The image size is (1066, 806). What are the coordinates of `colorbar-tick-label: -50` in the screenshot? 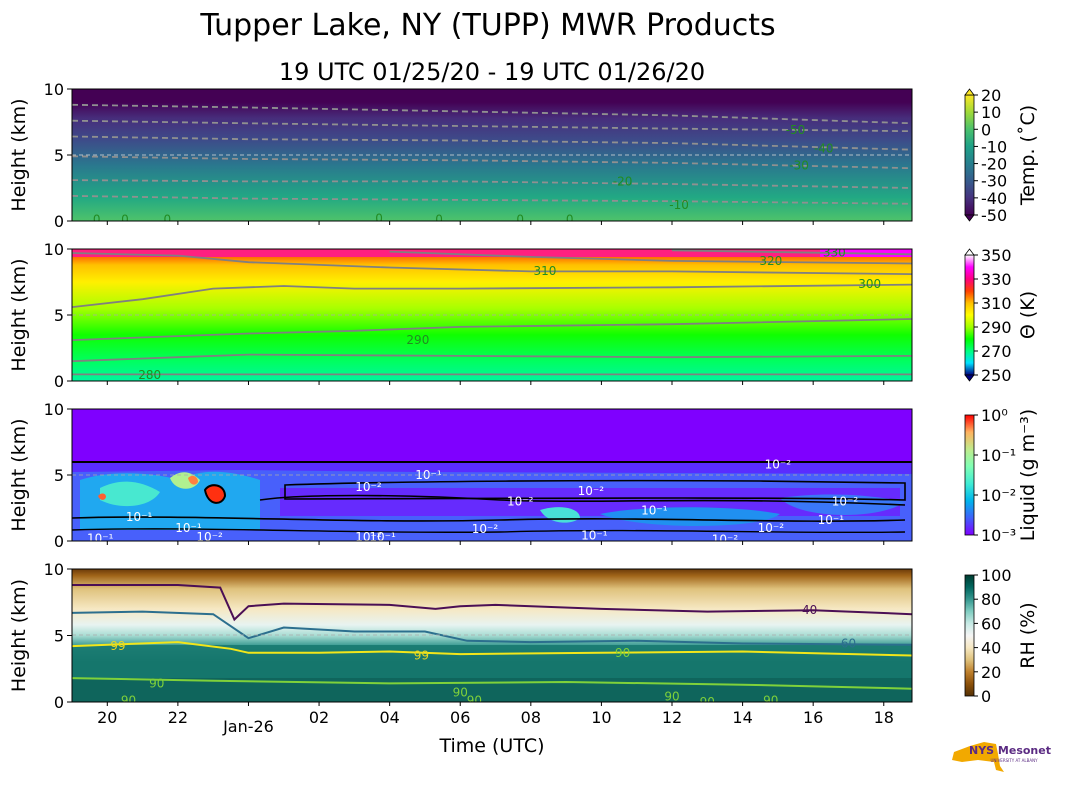 It's located at (994, 215).